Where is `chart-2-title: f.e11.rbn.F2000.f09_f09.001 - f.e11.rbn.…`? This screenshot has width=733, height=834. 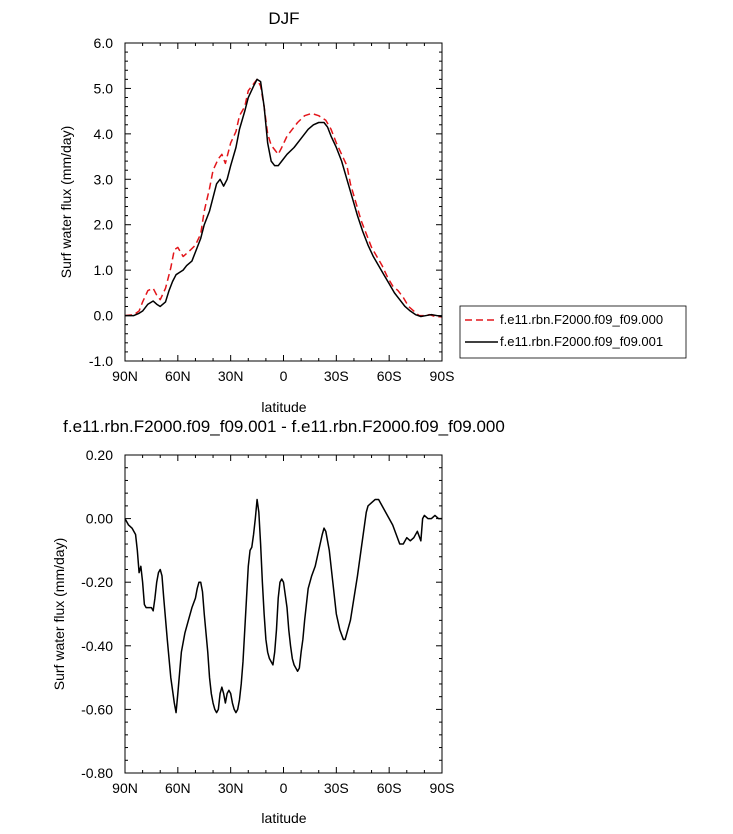 chart-2-title: f.e11.rbn.F2000.f09_f09.001 - f.e11.rbn.… is located at coordinates (284, 426).